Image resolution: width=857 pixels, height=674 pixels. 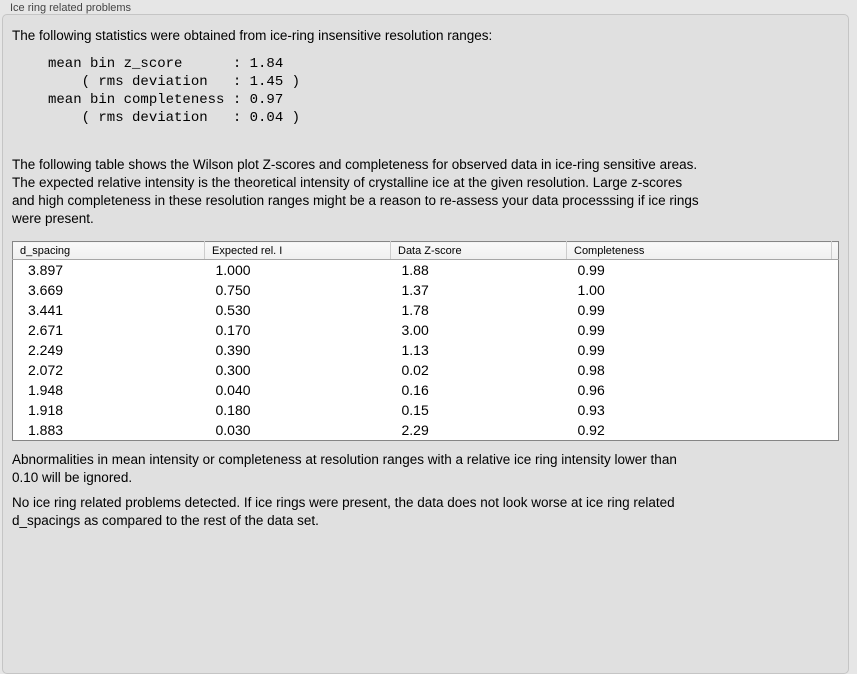 What do you see at coordinates (415, 390) in the screenshot?
I see `table-cell: 0.16` at bounding box center [415, 390].